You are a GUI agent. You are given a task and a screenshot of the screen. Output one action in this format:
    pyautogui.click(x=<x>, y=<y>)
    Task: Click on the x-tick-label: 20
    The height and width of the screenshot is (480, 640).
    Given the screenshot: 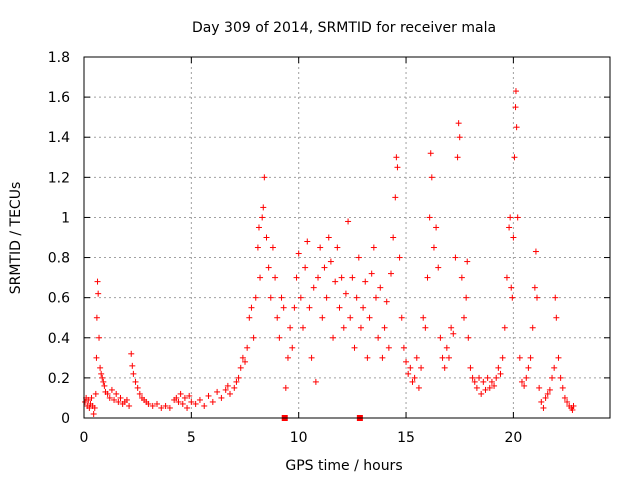 What is the action you would take?
    pyautogui.click(x=513, y=438)
    